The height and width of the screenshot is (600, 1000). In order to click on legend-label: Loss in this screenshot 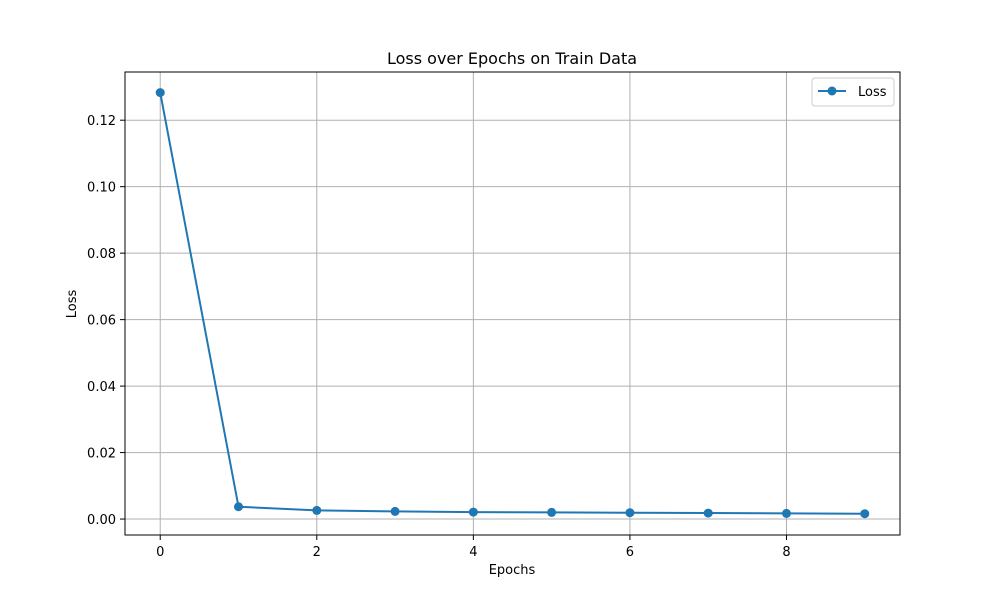, I will do `click(872, 92)`.